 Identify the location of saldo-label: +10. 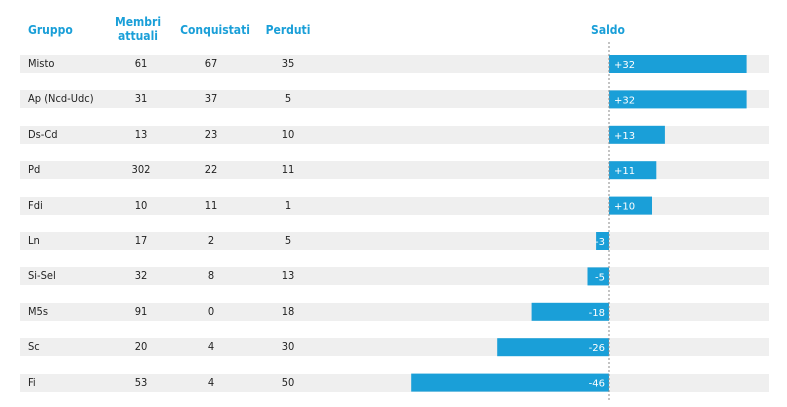
(624, 207).